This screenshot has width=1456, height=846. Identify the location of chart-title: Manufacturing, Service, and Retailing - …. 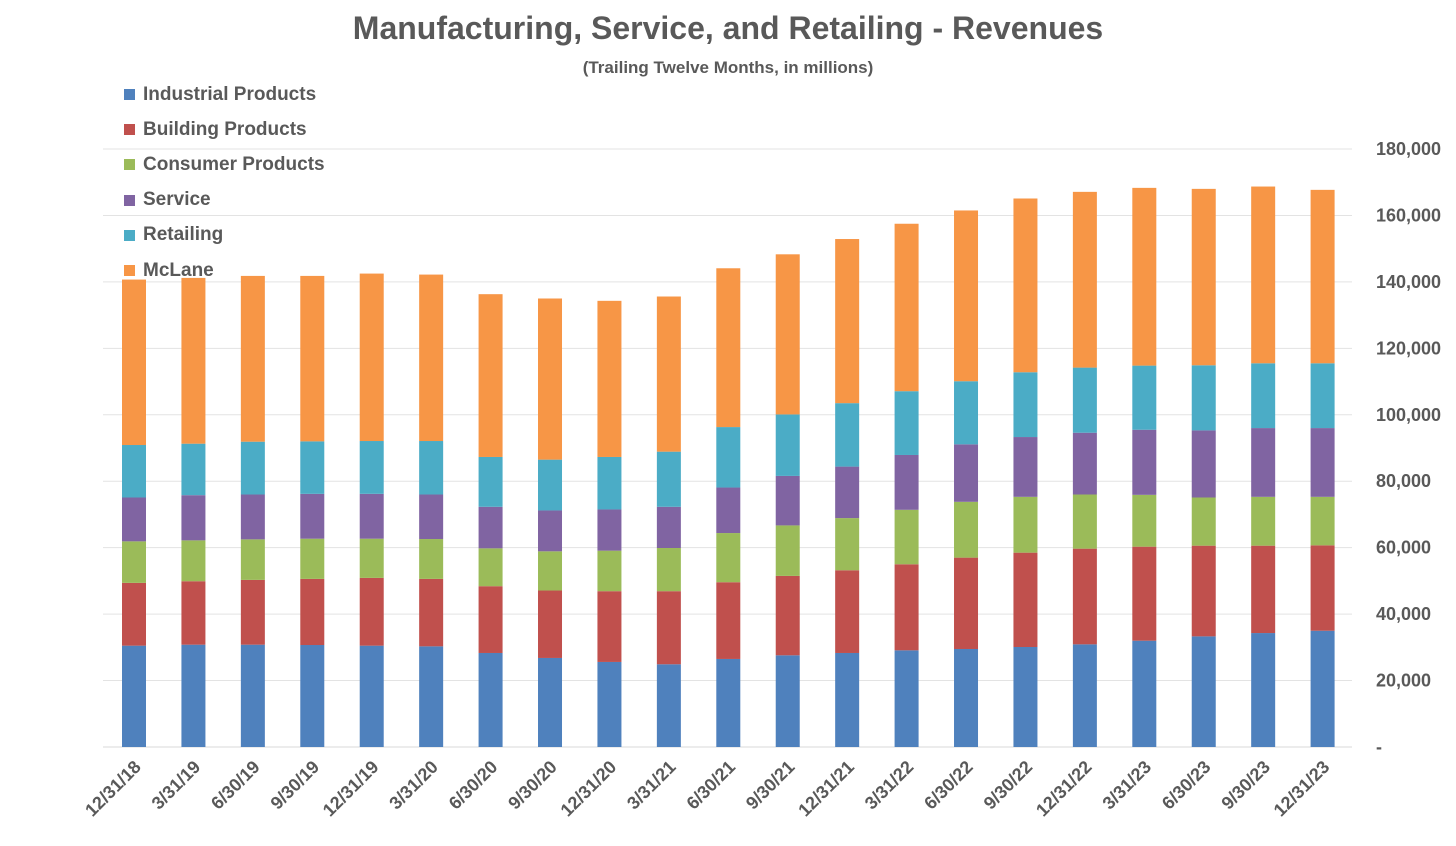
(728, 28).